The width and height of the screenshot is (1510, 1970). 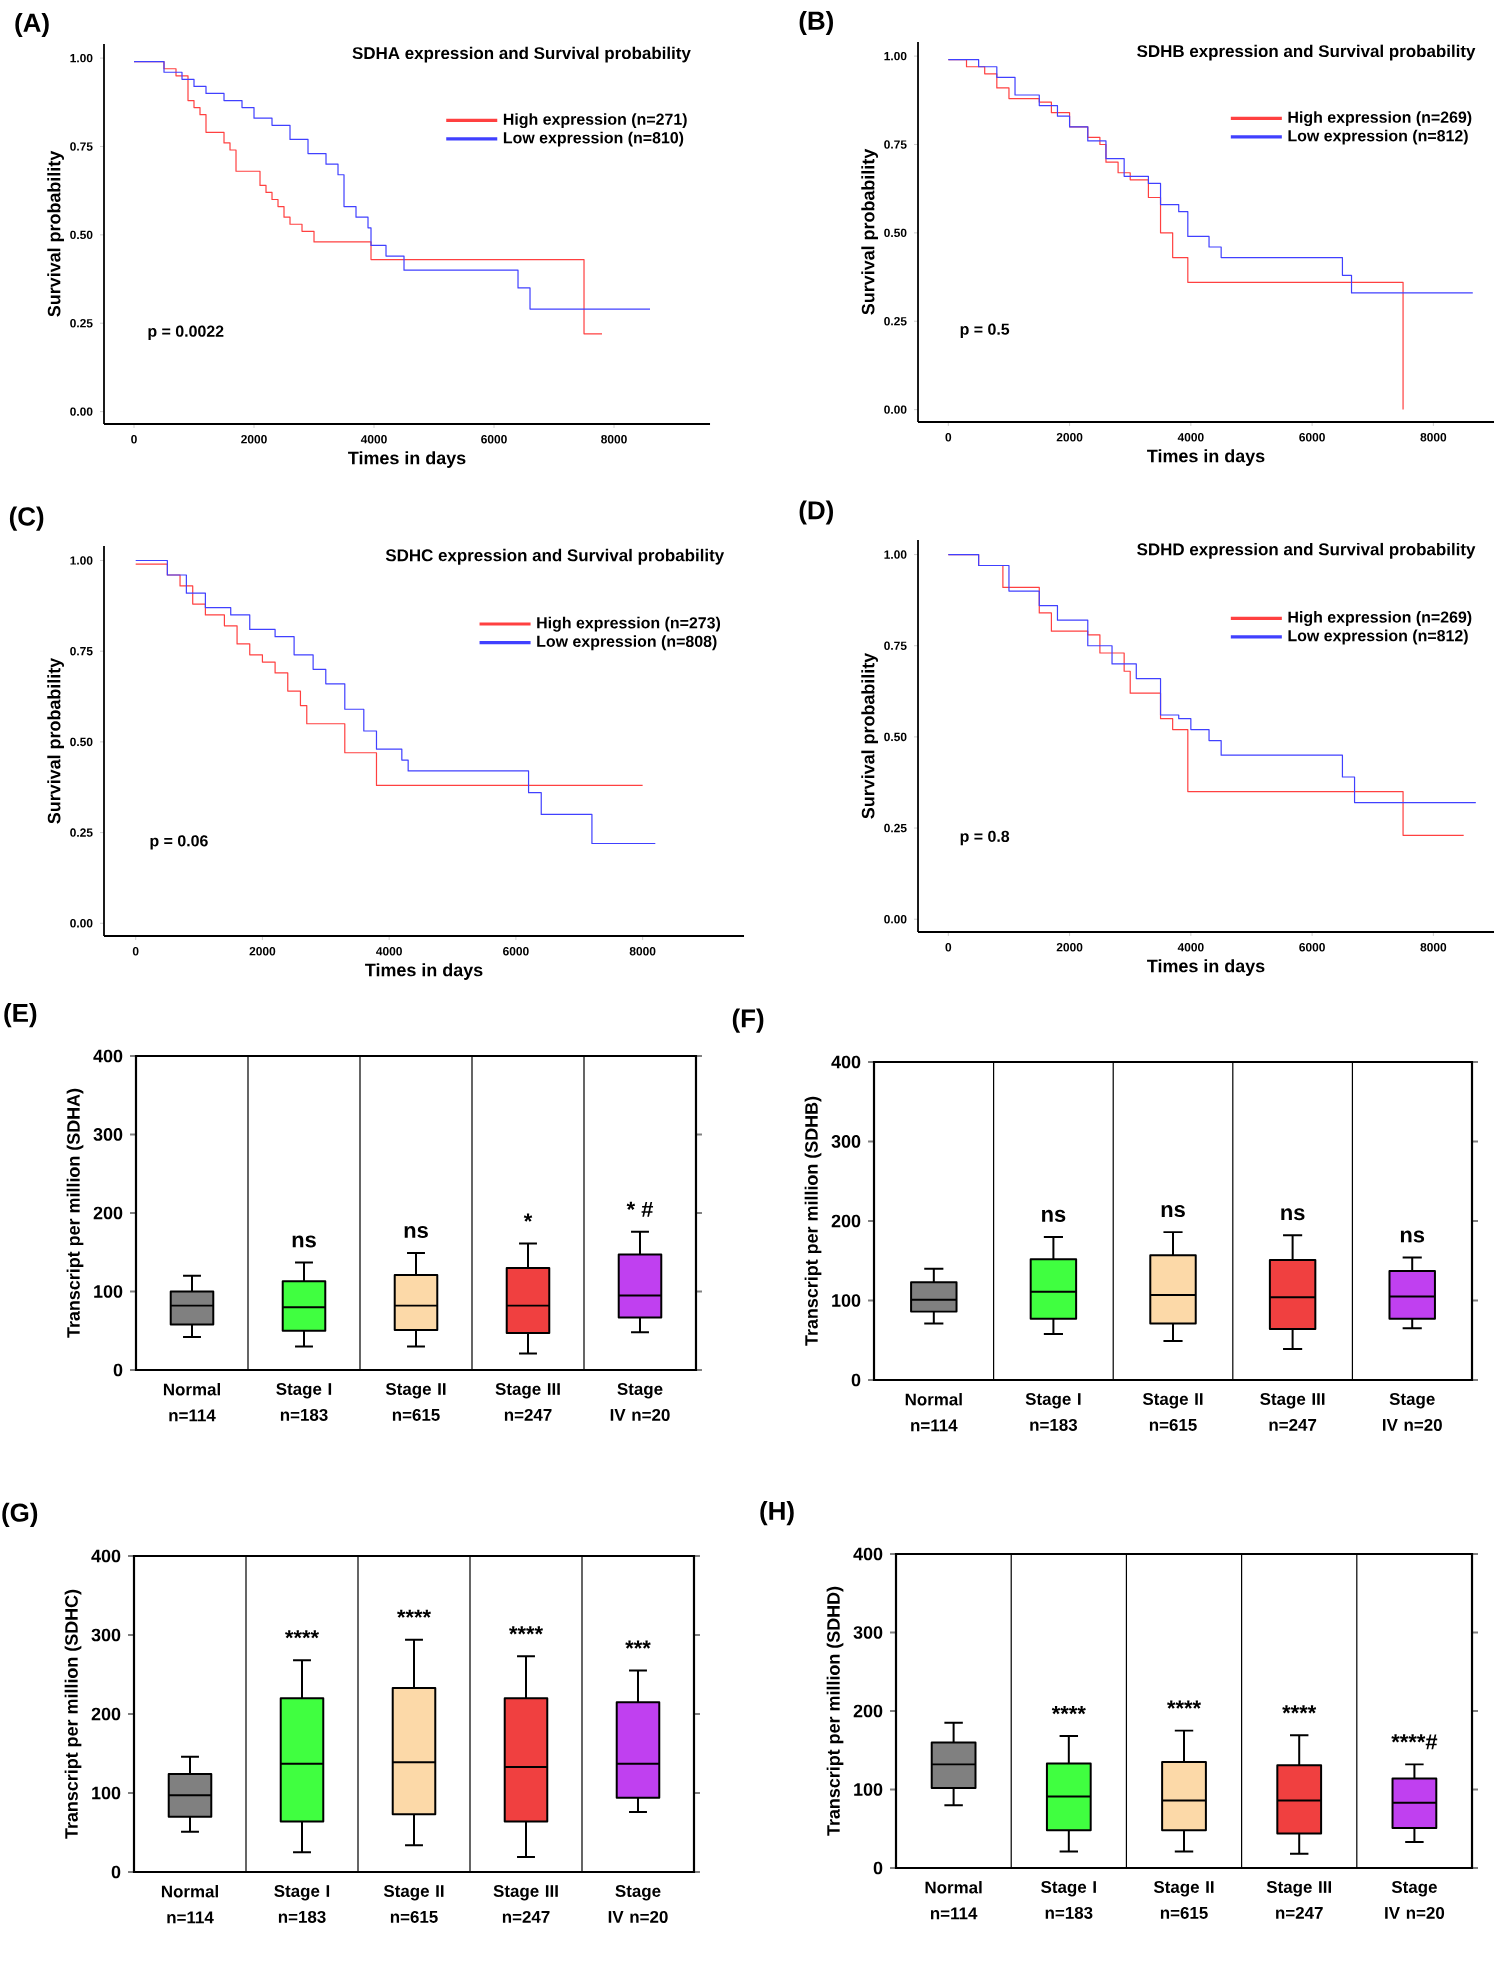 I want to click on annotation: ***, so click(x=638, y=1644).